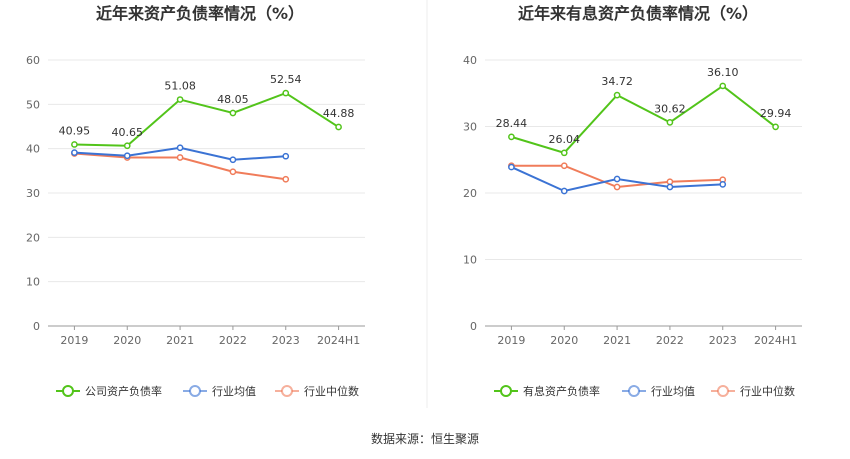 The image size is (850, 459). I want to click on data-label: 28.44, so click(512, 123).